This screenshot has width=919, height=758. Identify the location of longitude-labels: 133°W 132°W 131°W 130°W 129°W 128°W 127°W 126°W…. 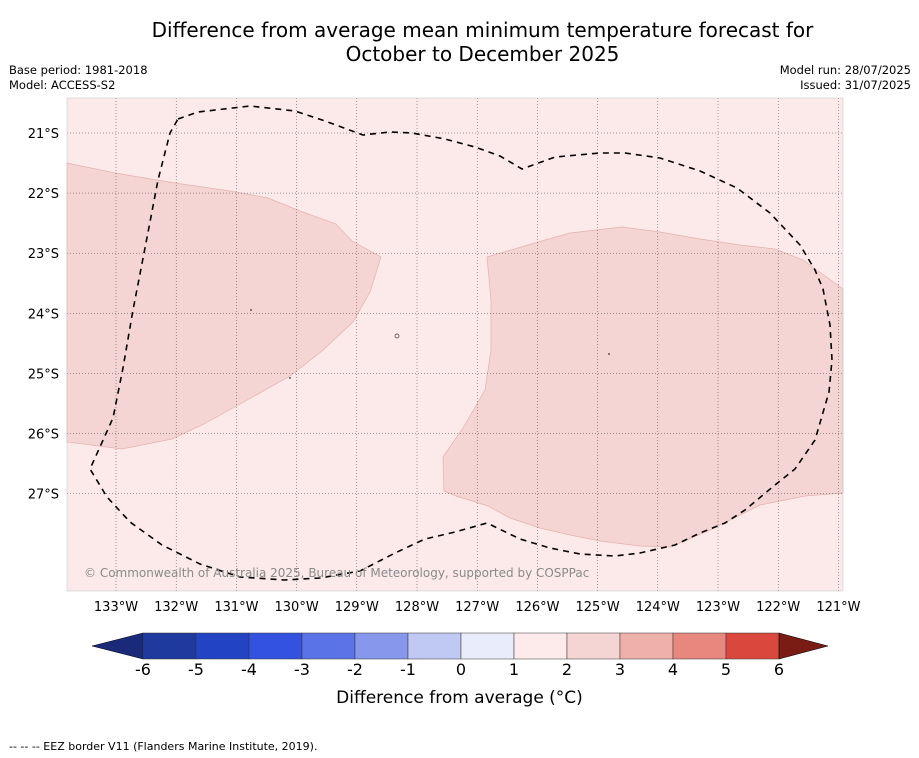
(477, 607).